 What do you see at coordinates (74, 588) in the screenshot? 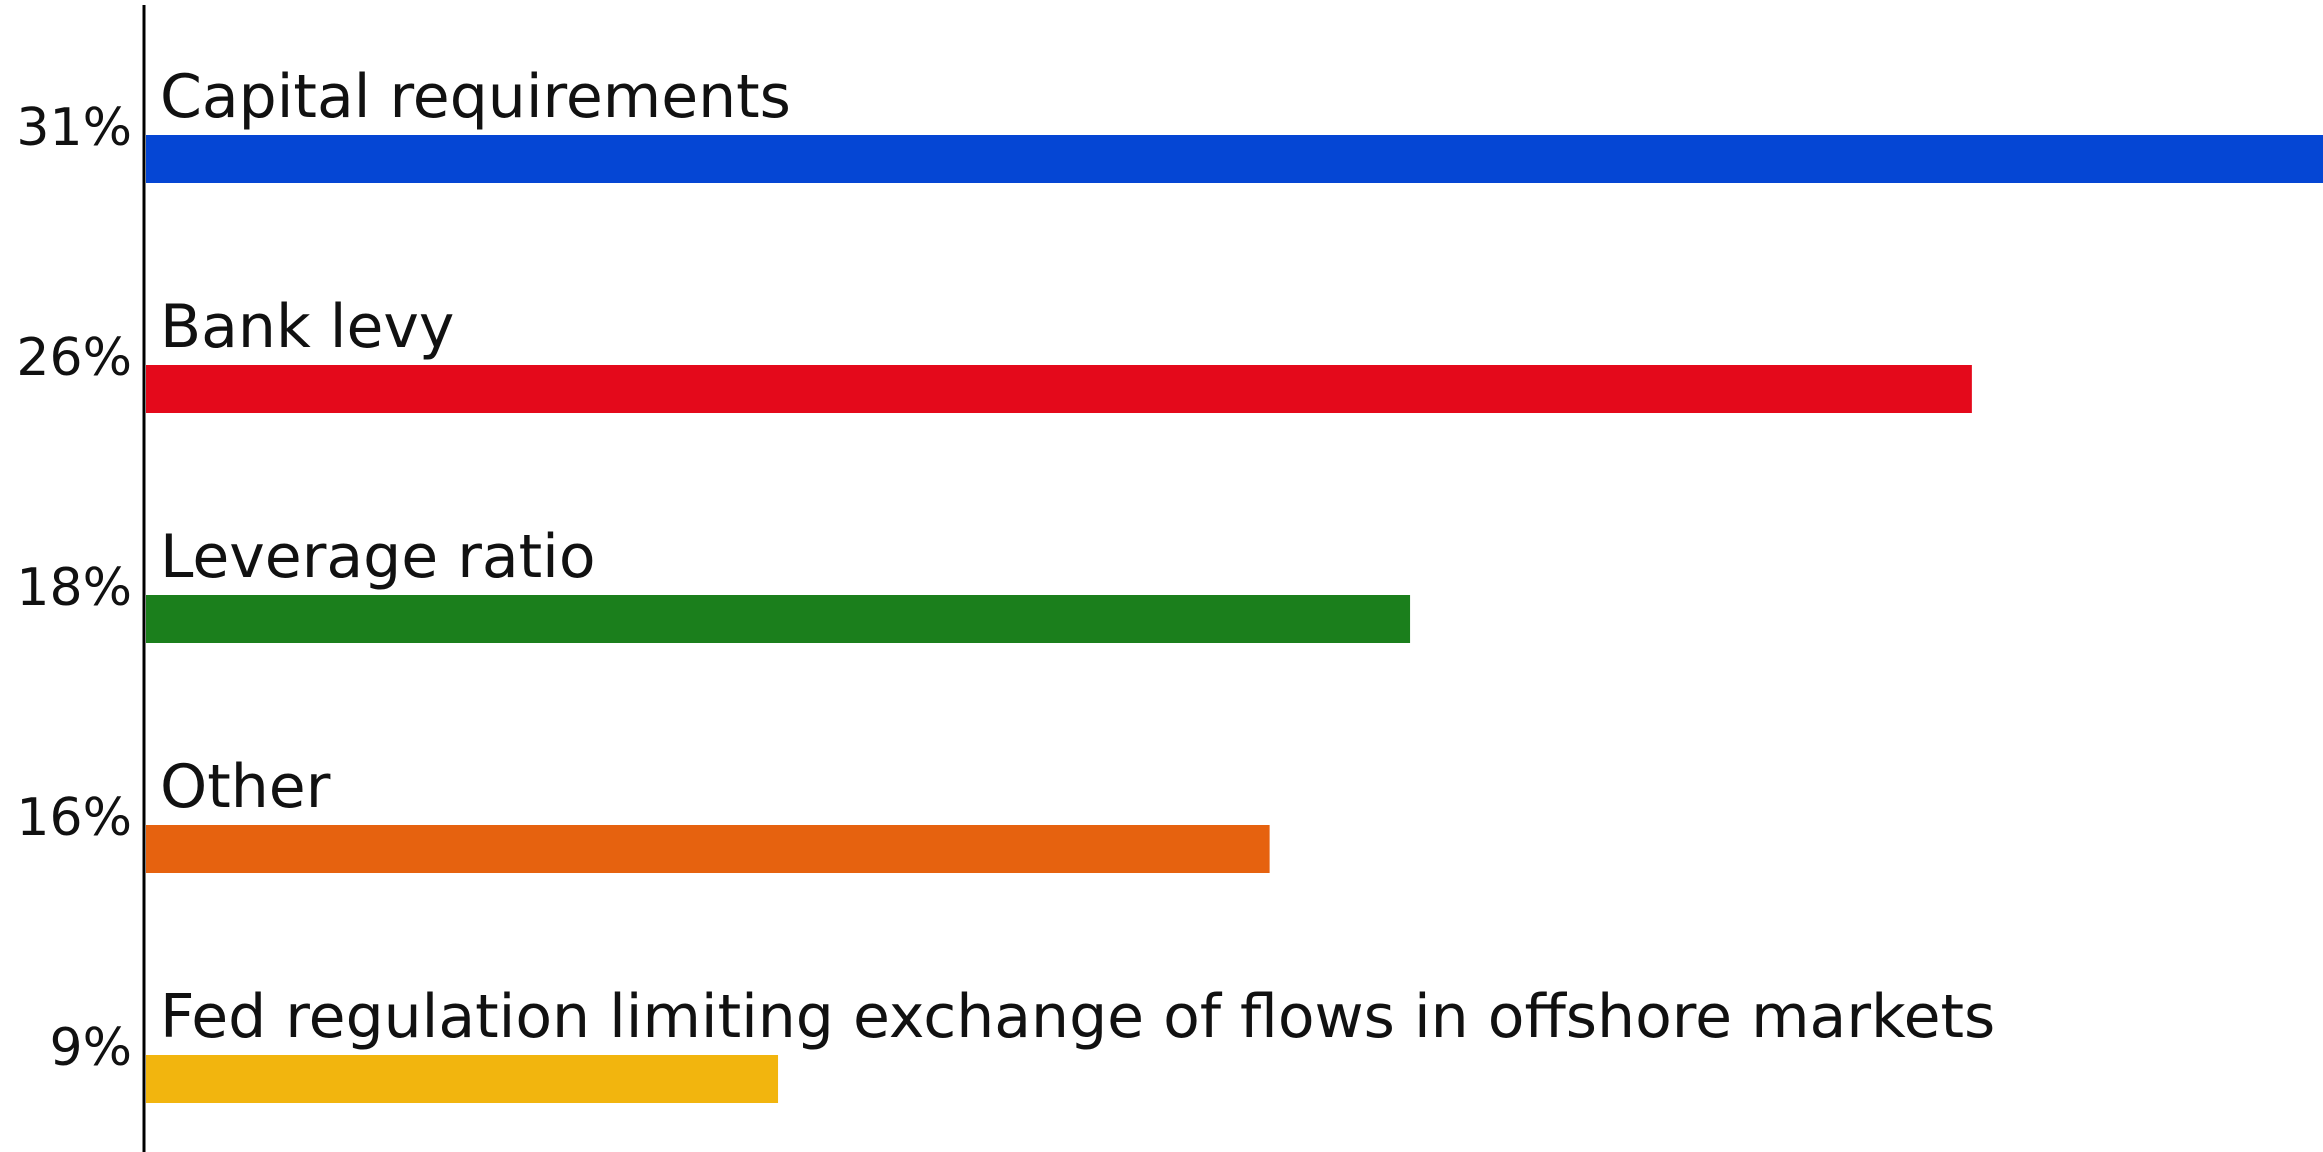
I see `value-label: 18%` at bounding box center [74, 588].